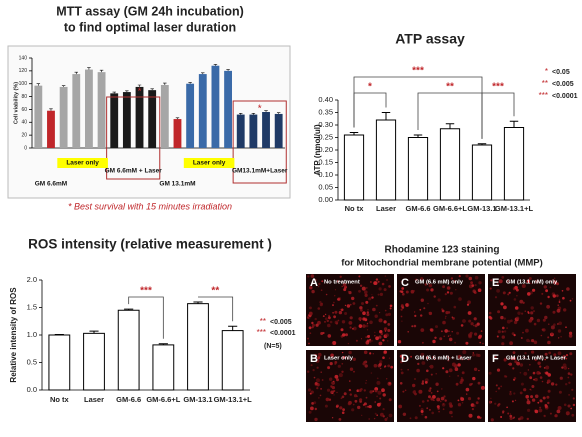 The image size is (582, 437). I want to click on panel-caption: GM (13.1 mM) only, so click(532, 283).